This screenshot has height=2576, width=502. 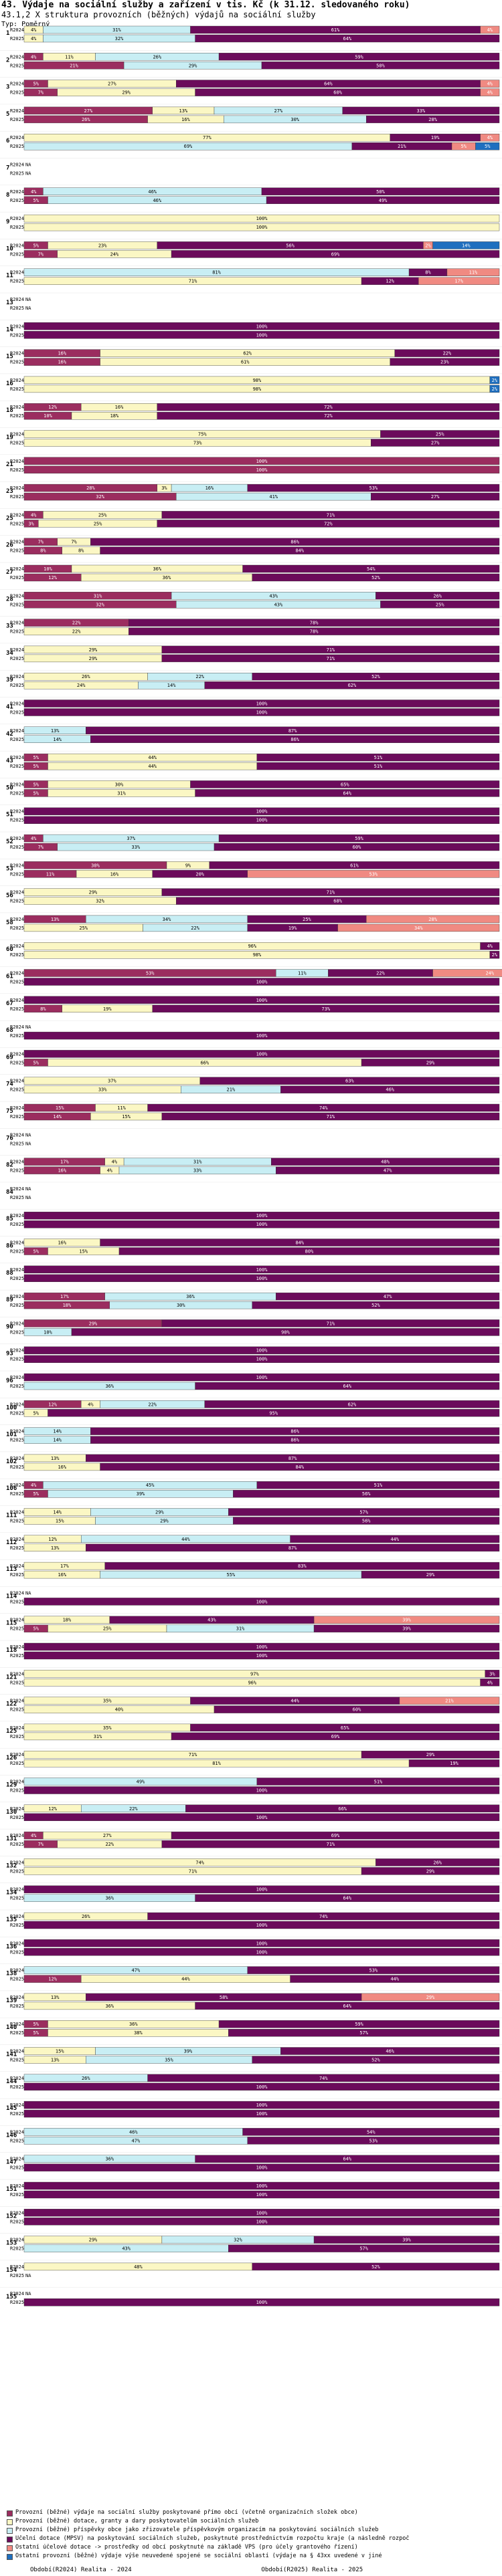 I want to click on segment-value-label: 37%, so click(x=112, y=1081).